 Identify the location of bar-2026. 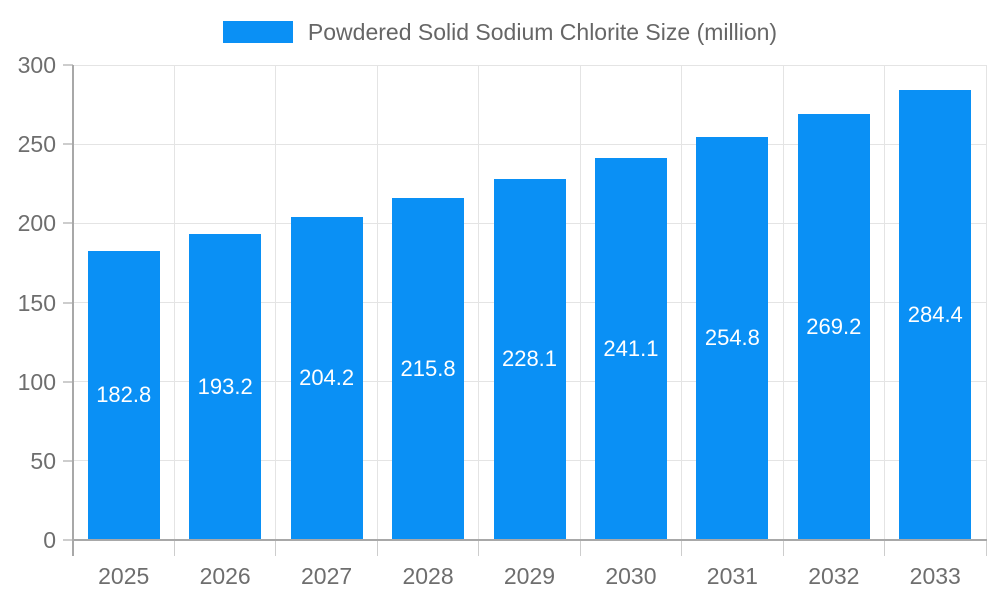
(225, 387).